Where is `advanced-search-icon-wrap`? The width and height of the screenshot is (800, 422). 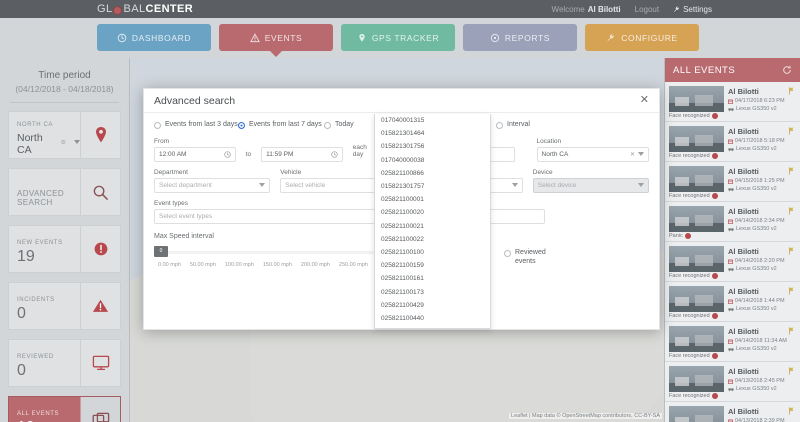 advanced-search-icon-wrap is located at coordinates (100, 192).